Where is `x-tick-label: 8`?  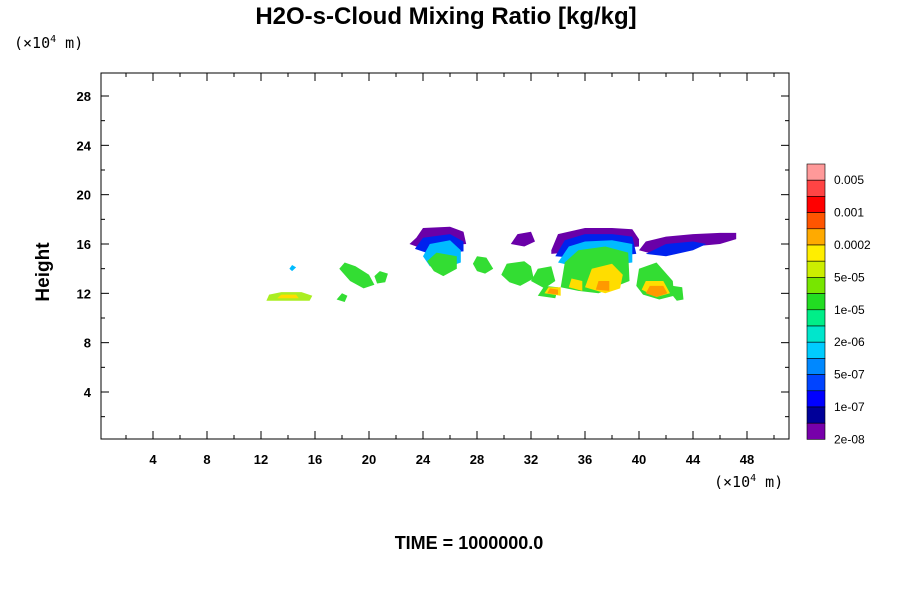
x-tick-label: 8 is located at coordinates (206, 459).